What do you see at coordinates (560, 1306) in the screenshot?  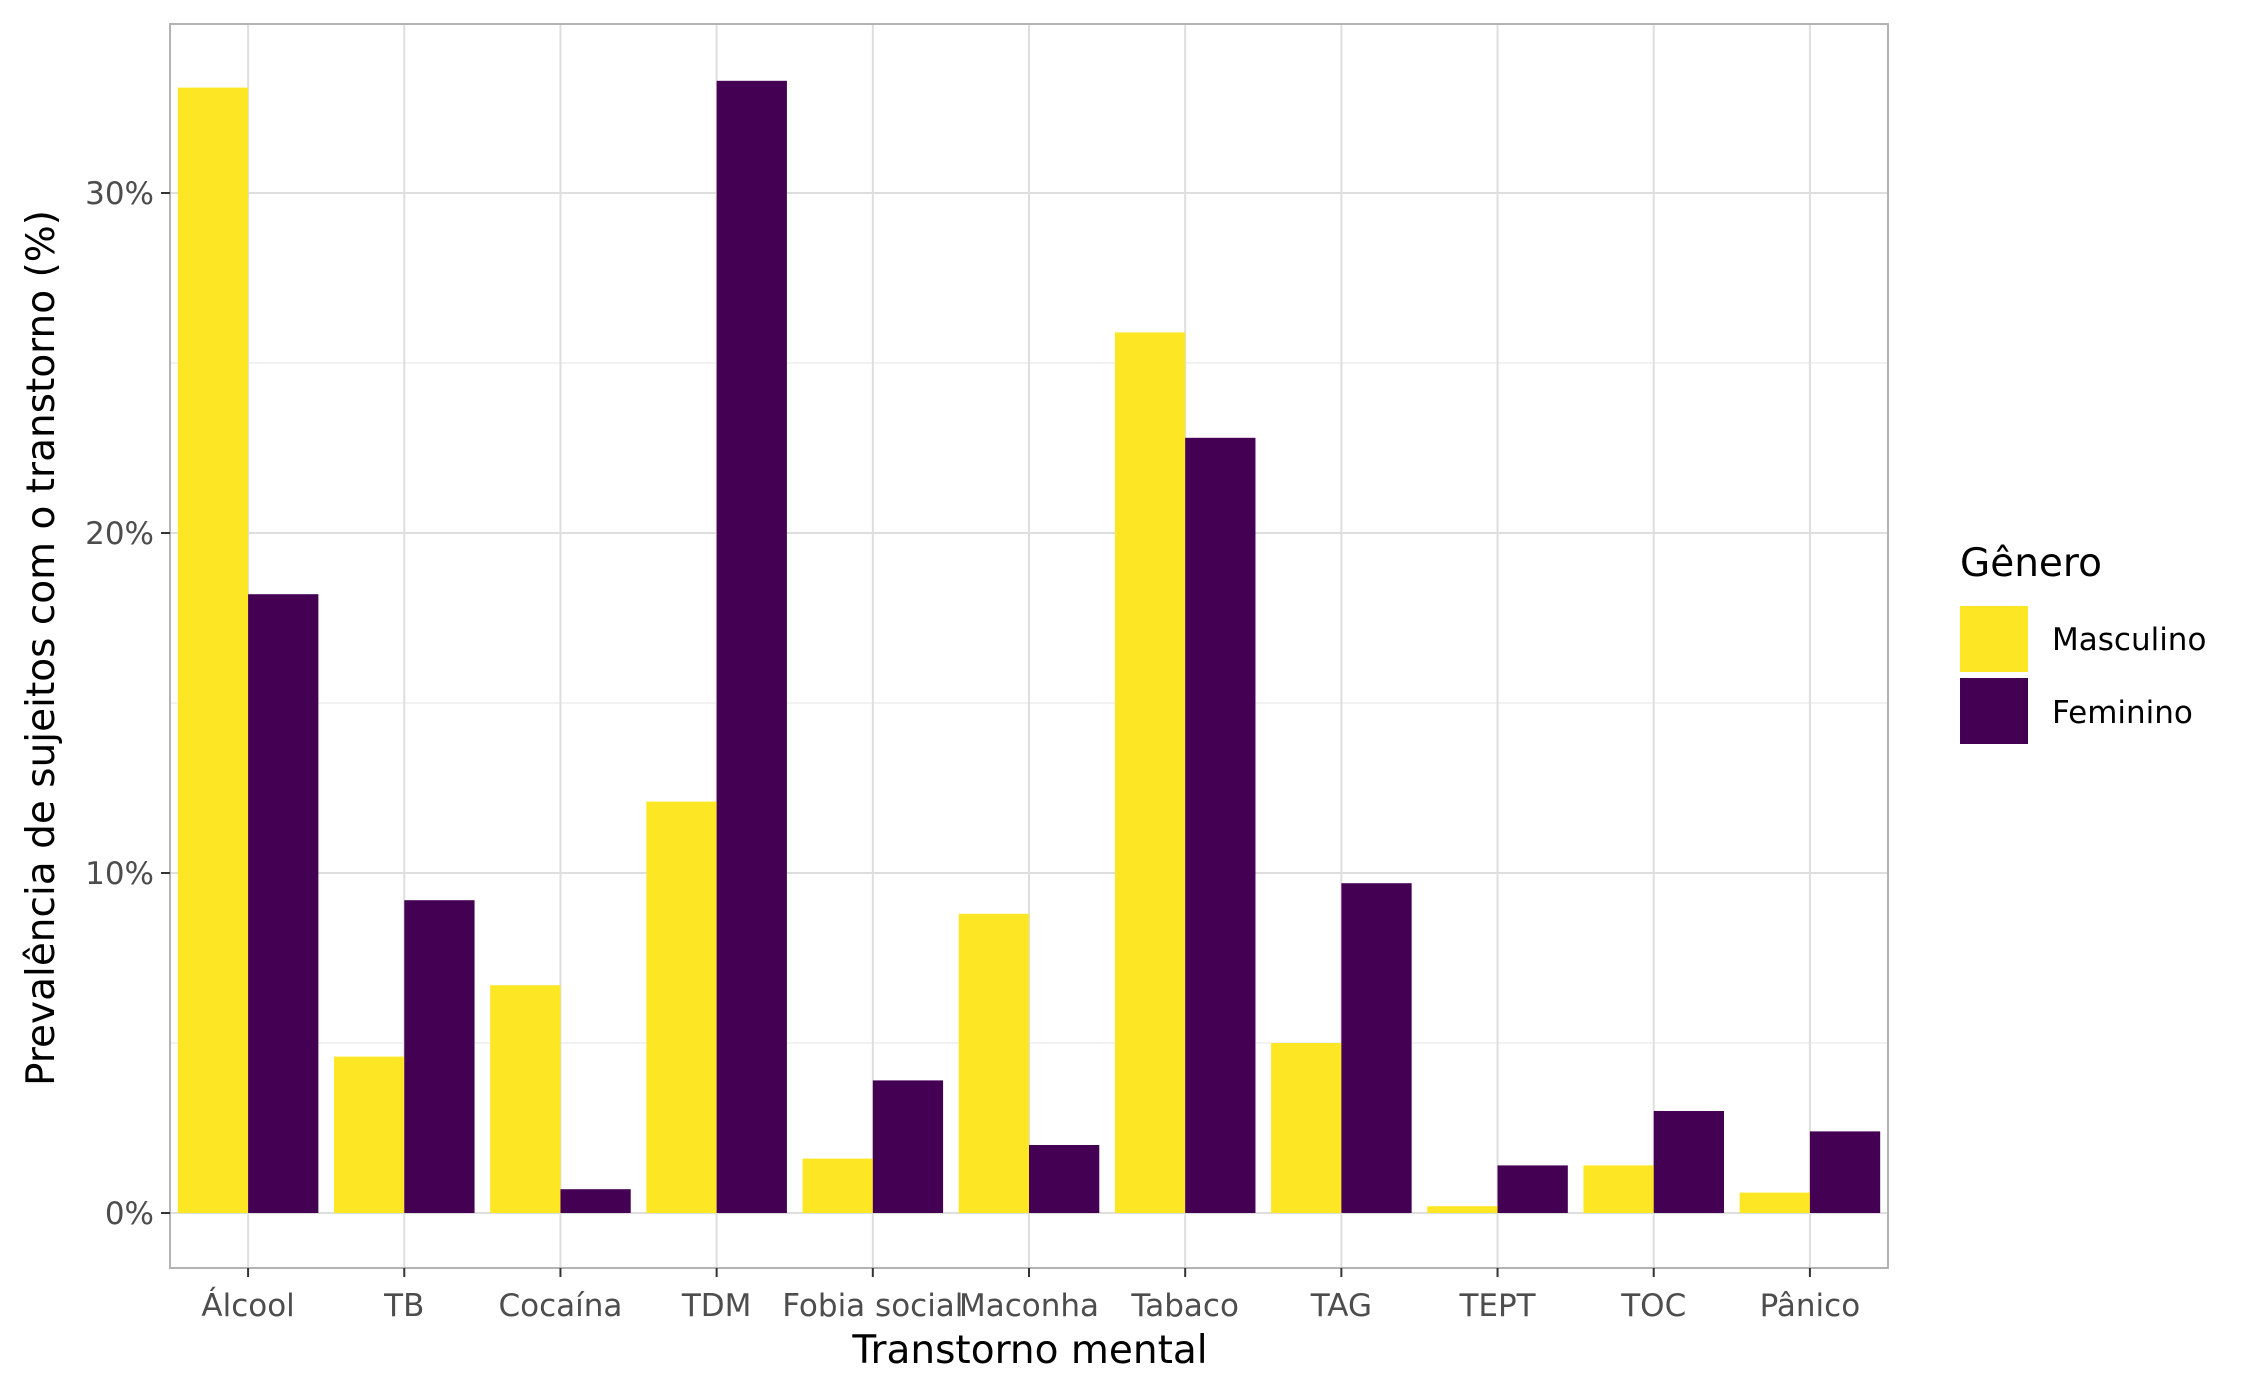 I see `x-tick-label: Cocaína` at bounding box center [560, 1306].